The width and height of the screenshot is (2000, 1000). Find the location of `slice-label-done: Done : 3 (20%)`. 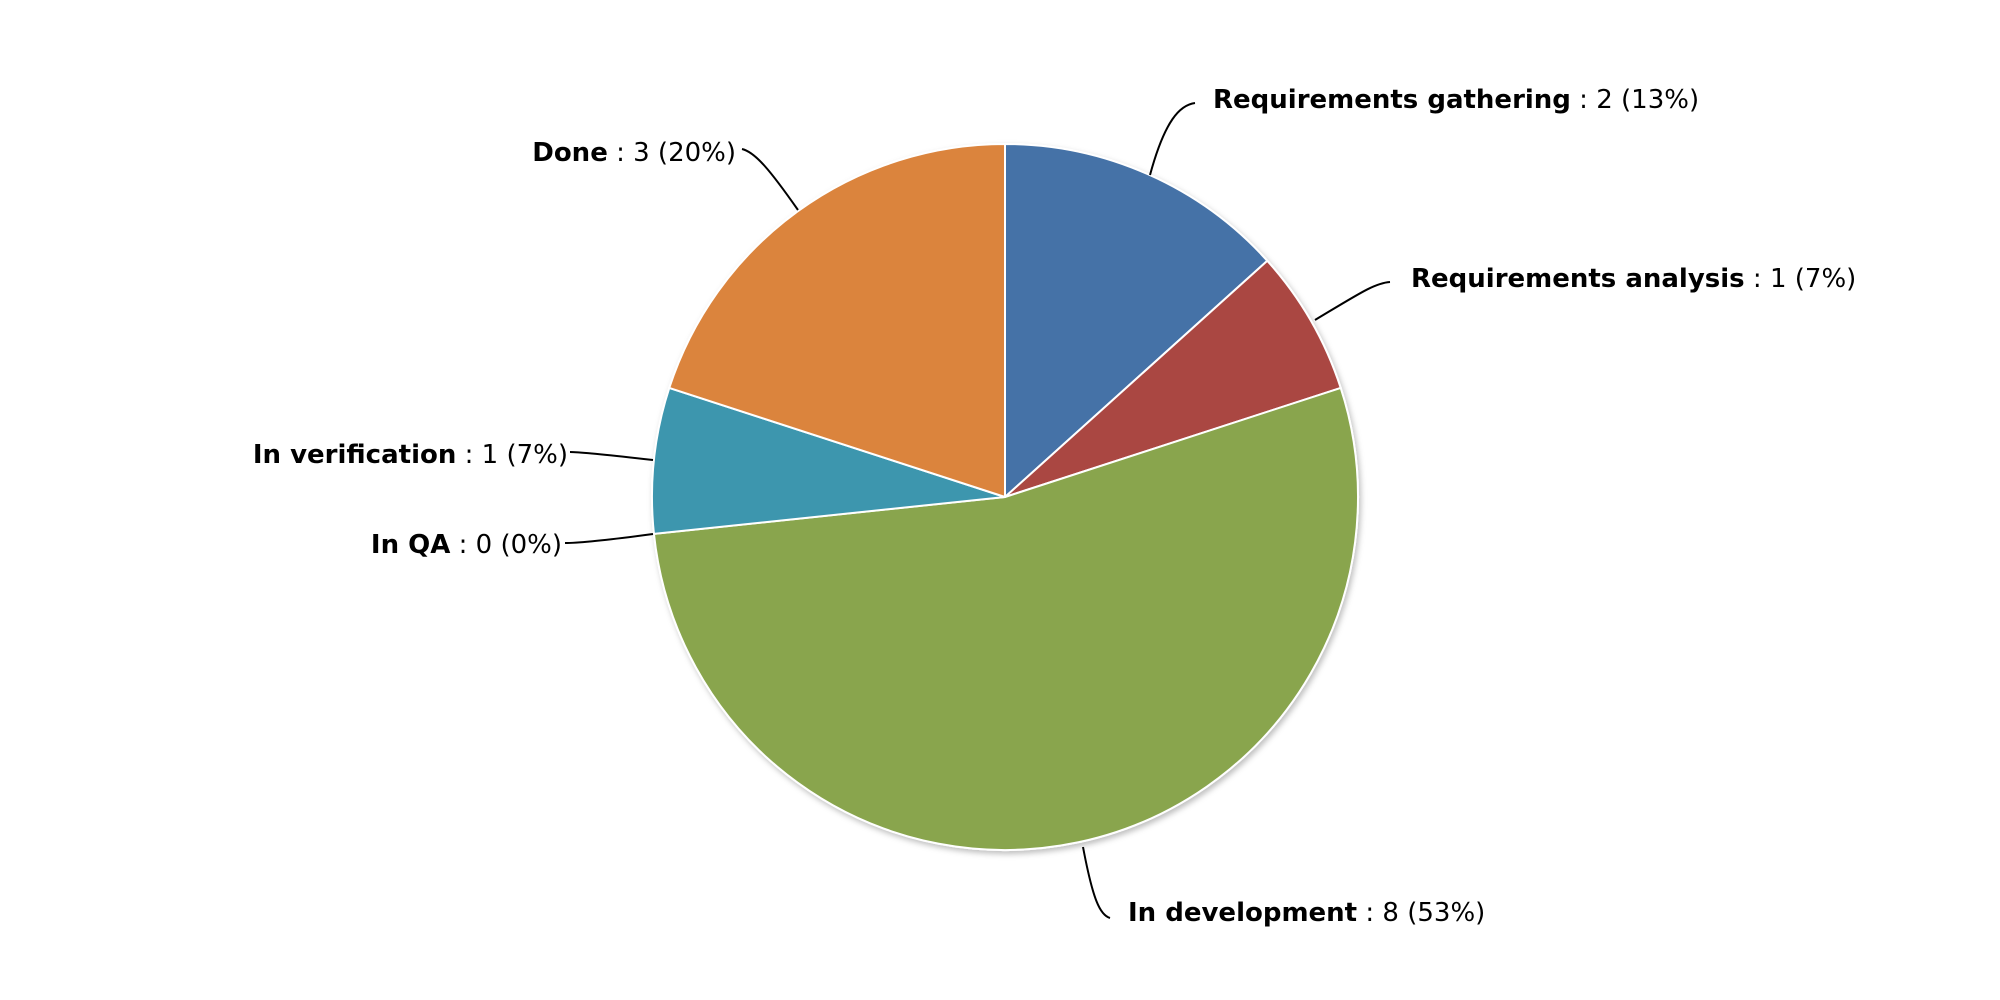

slice-label-done: Done : 3 (20%) is located at coordinates (634, 153).